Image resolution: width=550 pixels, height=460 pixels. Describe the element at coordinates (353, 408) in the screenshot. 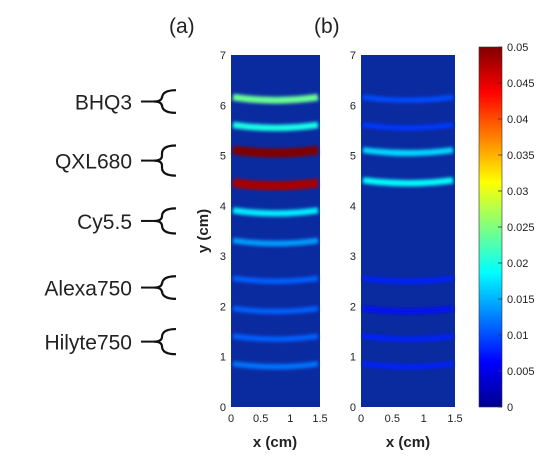

I see `y-tick-label-b-0: 0` at that location.